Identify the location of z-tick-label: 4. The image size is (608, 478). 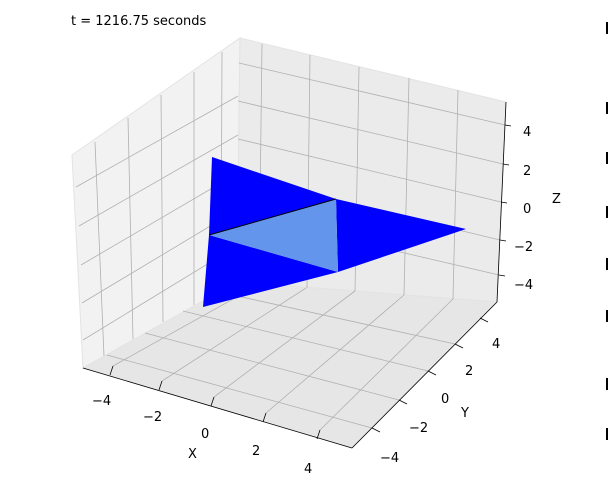
(527, 132).